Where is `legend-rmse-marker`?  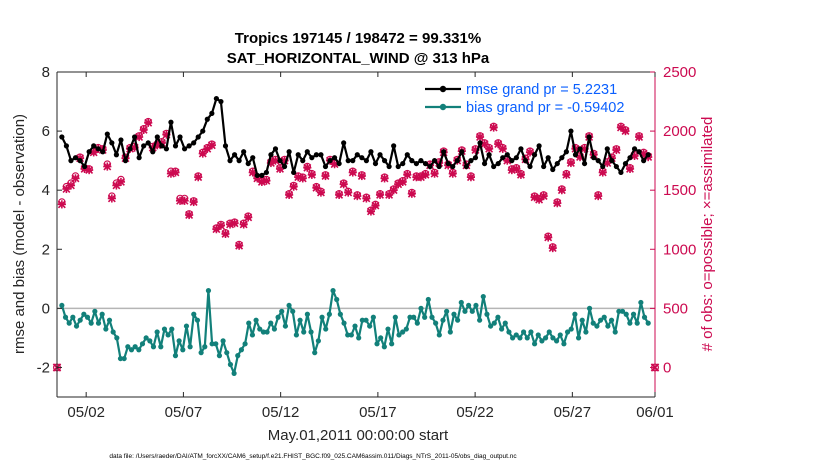
legend-rmse-marker is located at coordinates (443, 89).